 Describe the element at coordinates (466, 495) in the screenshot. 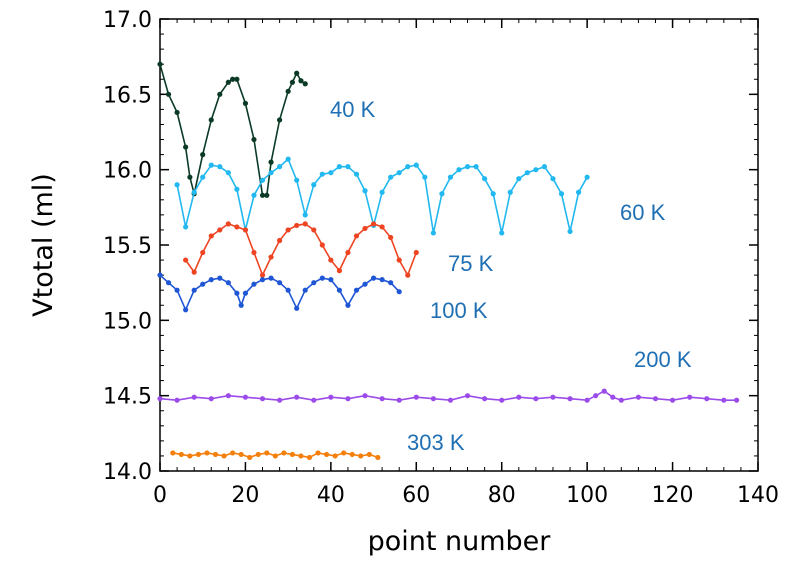

I see `x-tick-labels: 0 20 40 60 80 100 120 140` at that location.